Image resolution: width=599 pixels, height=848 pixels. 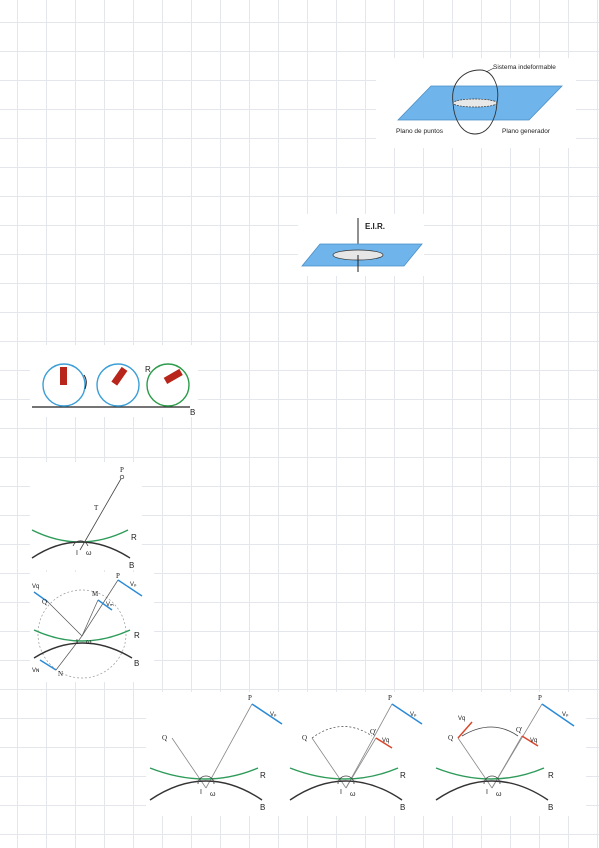 I want to click on three-panels-diagram: P Vₚ Q I ω R B P Vₚ Q Q' Vq I ω R, so click(x=362, y=753).